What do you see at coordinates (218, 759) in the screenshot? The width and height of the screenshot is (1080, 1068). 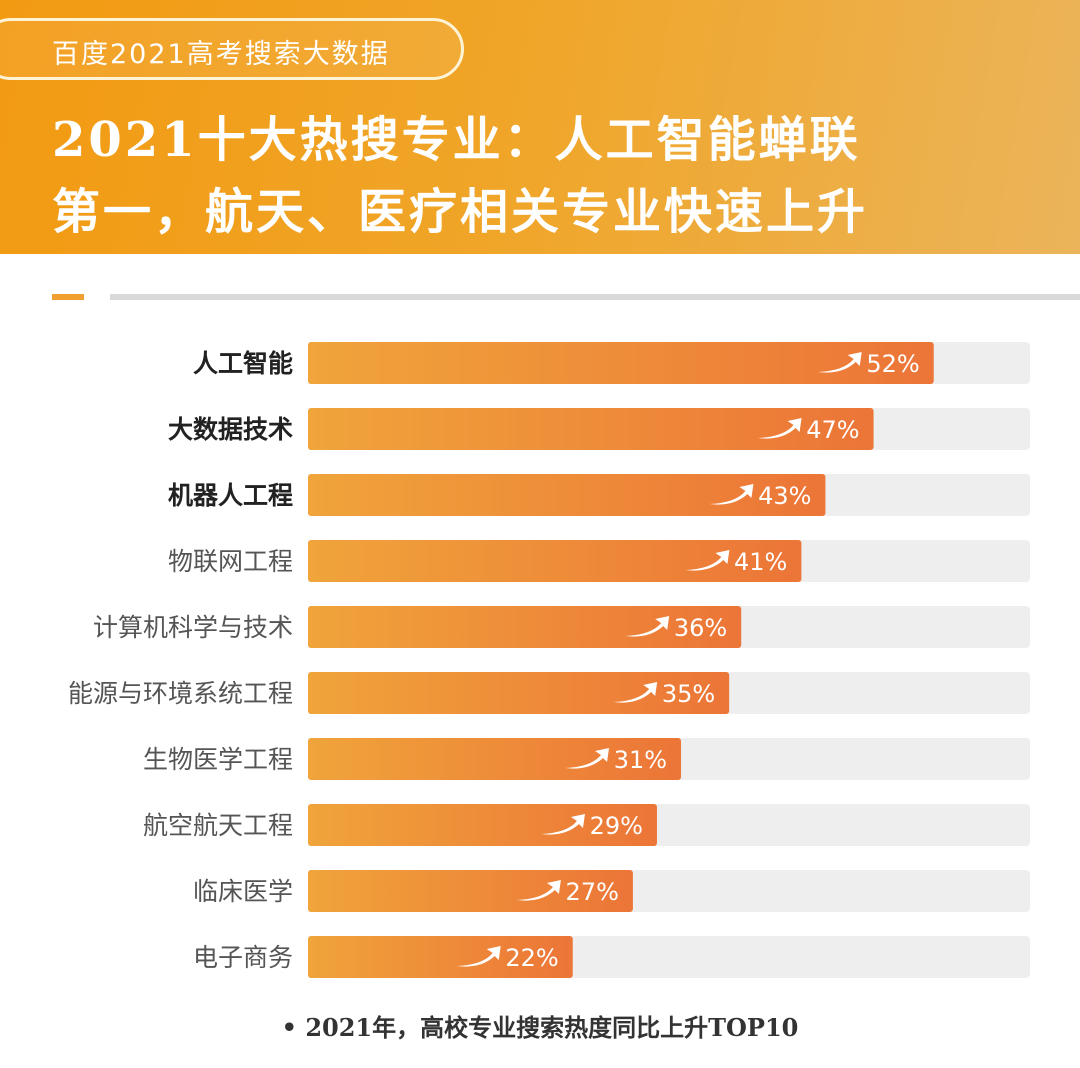 I see `category-label: 生物医学工程` at bounding box center [218, 759].